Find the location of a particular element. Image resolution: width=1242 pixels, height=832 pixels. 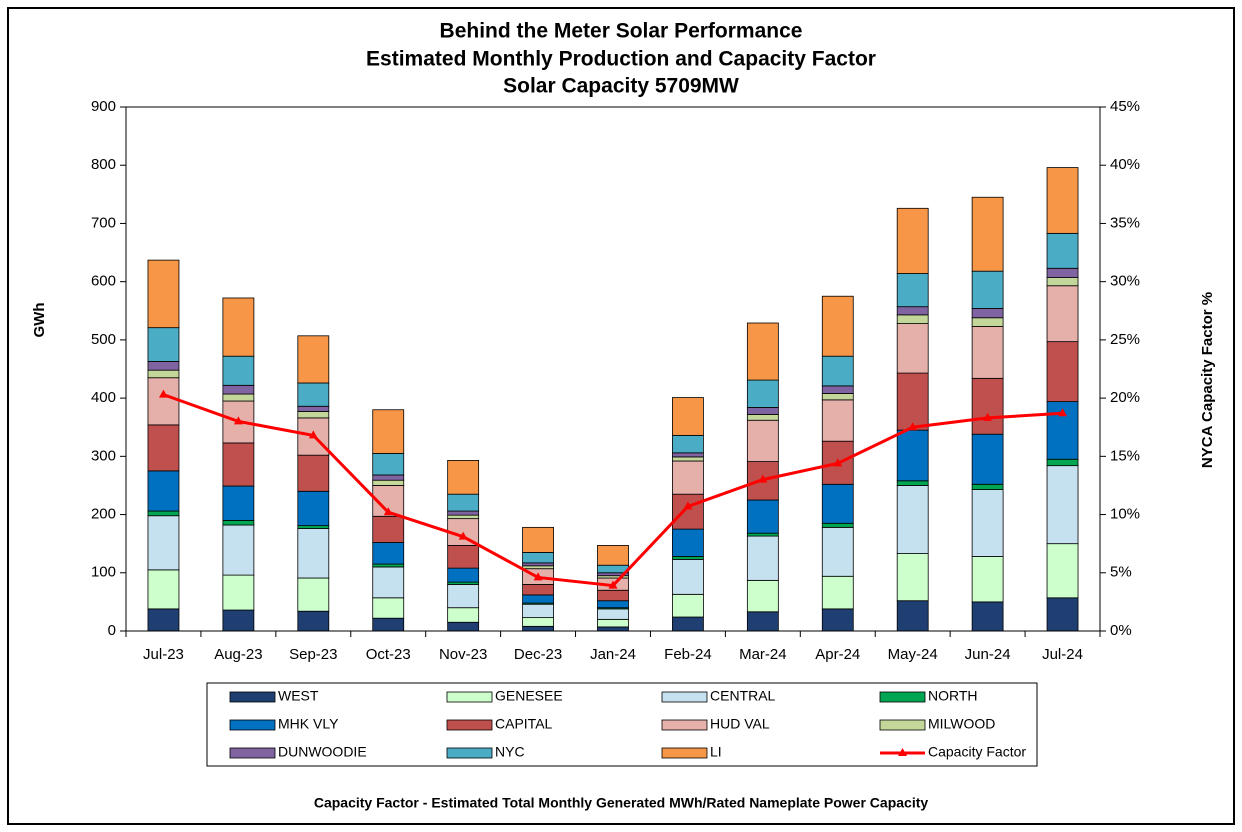

y2-tick-label: 0% is located at coordinates (1121, 630).